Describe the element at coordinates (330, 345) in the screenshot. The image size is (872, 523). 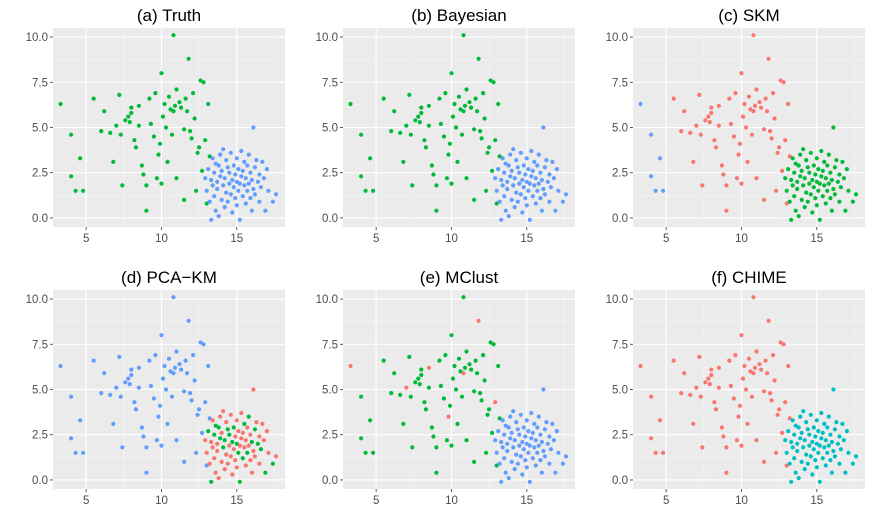
I see `y-tick-label: 7.5` at that location.